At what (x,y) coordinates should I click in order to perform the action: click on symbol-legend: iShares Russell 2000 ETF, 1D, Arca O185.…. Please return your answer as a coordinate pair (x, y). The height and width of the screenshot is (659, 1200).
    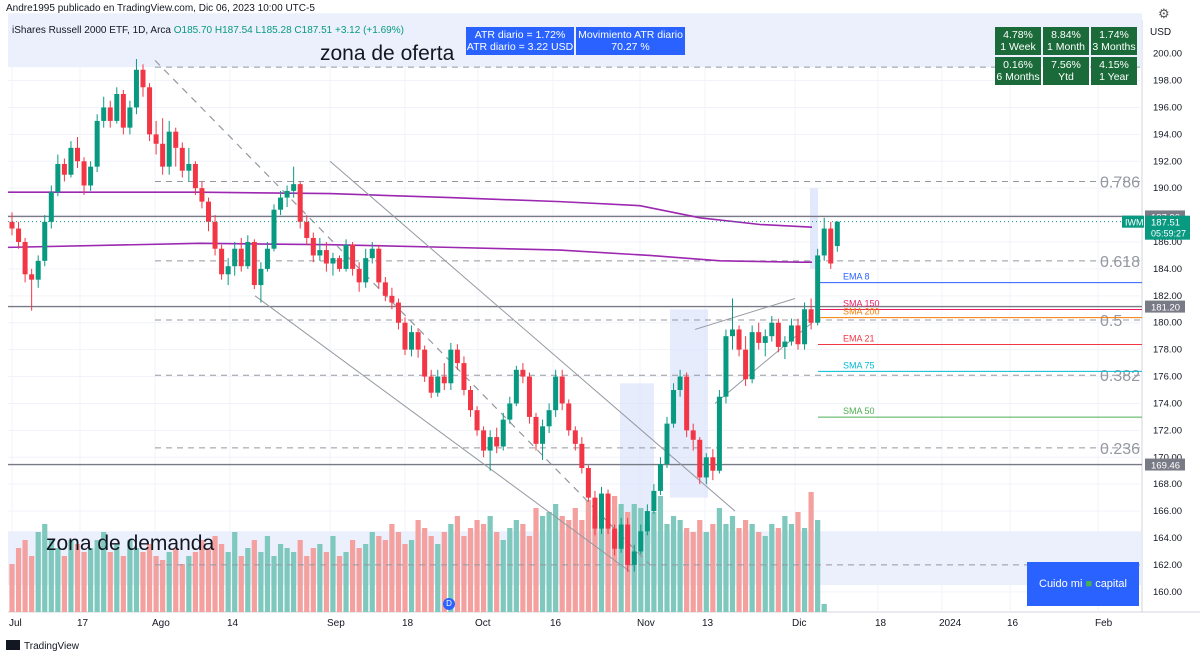
    Looking at the image, I should click on (208, 30).